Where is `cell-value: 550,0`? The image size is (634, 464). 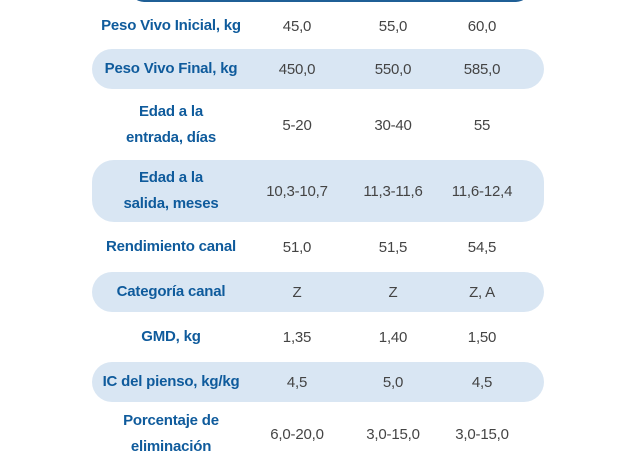 cell-value: 550,0 is located at coordinates (393, 69).